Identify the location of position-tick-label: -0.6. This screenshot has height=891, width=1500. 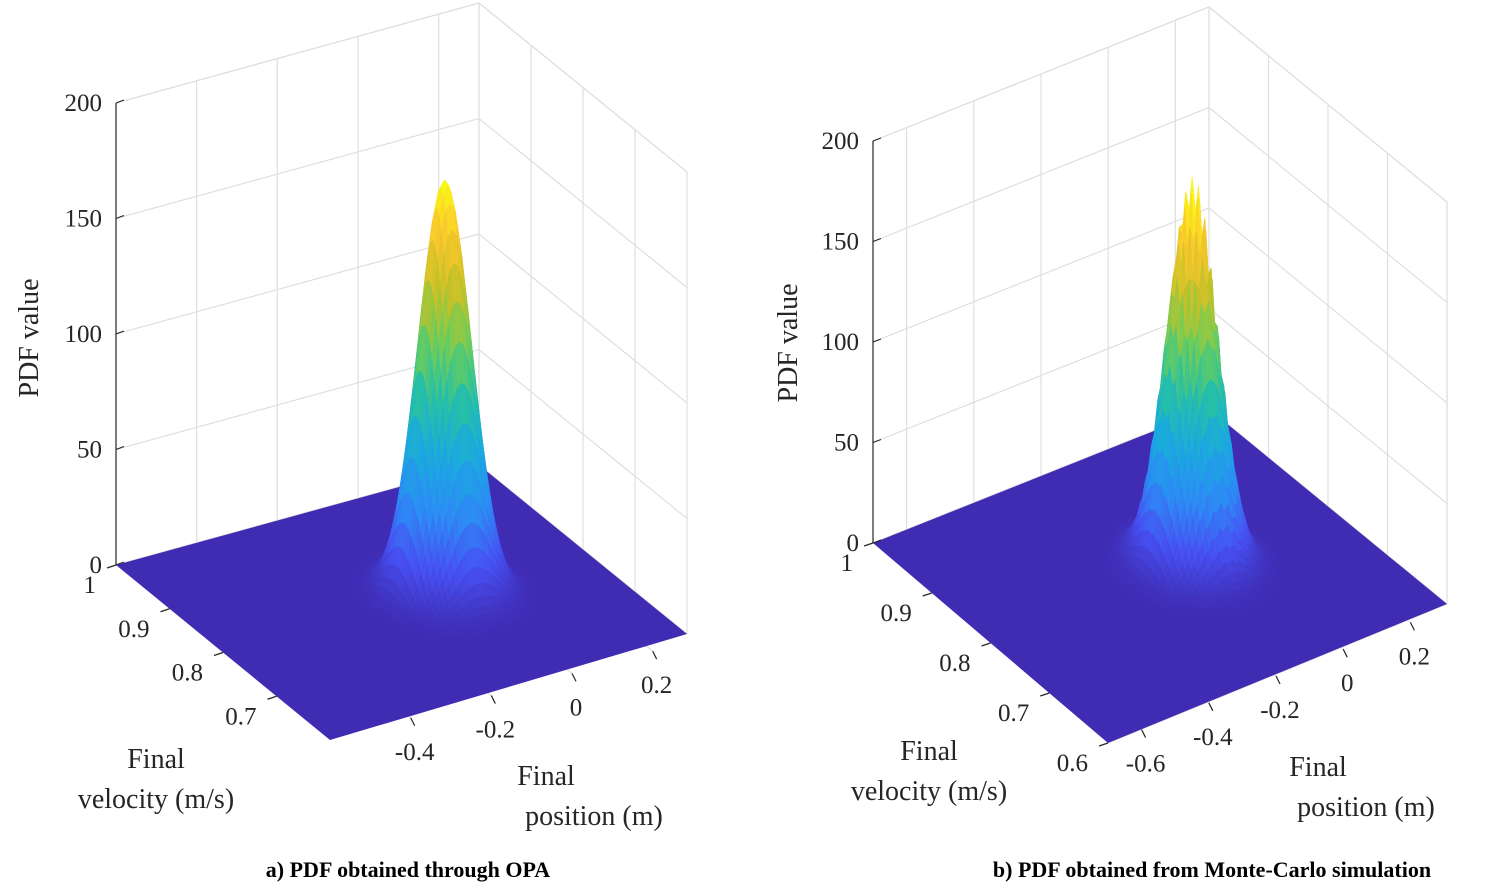
(1146, 764).